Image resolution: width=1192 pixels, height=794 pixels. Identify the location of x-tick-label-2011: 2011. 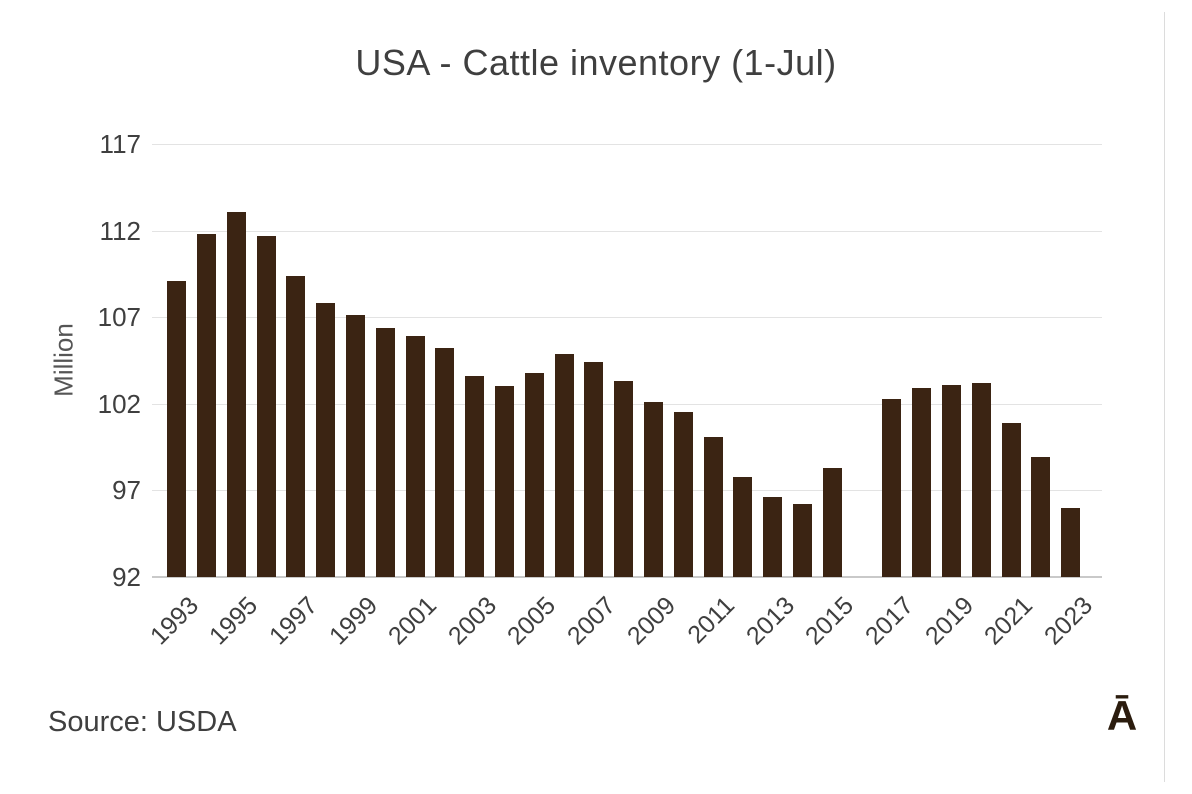
(711, 620).